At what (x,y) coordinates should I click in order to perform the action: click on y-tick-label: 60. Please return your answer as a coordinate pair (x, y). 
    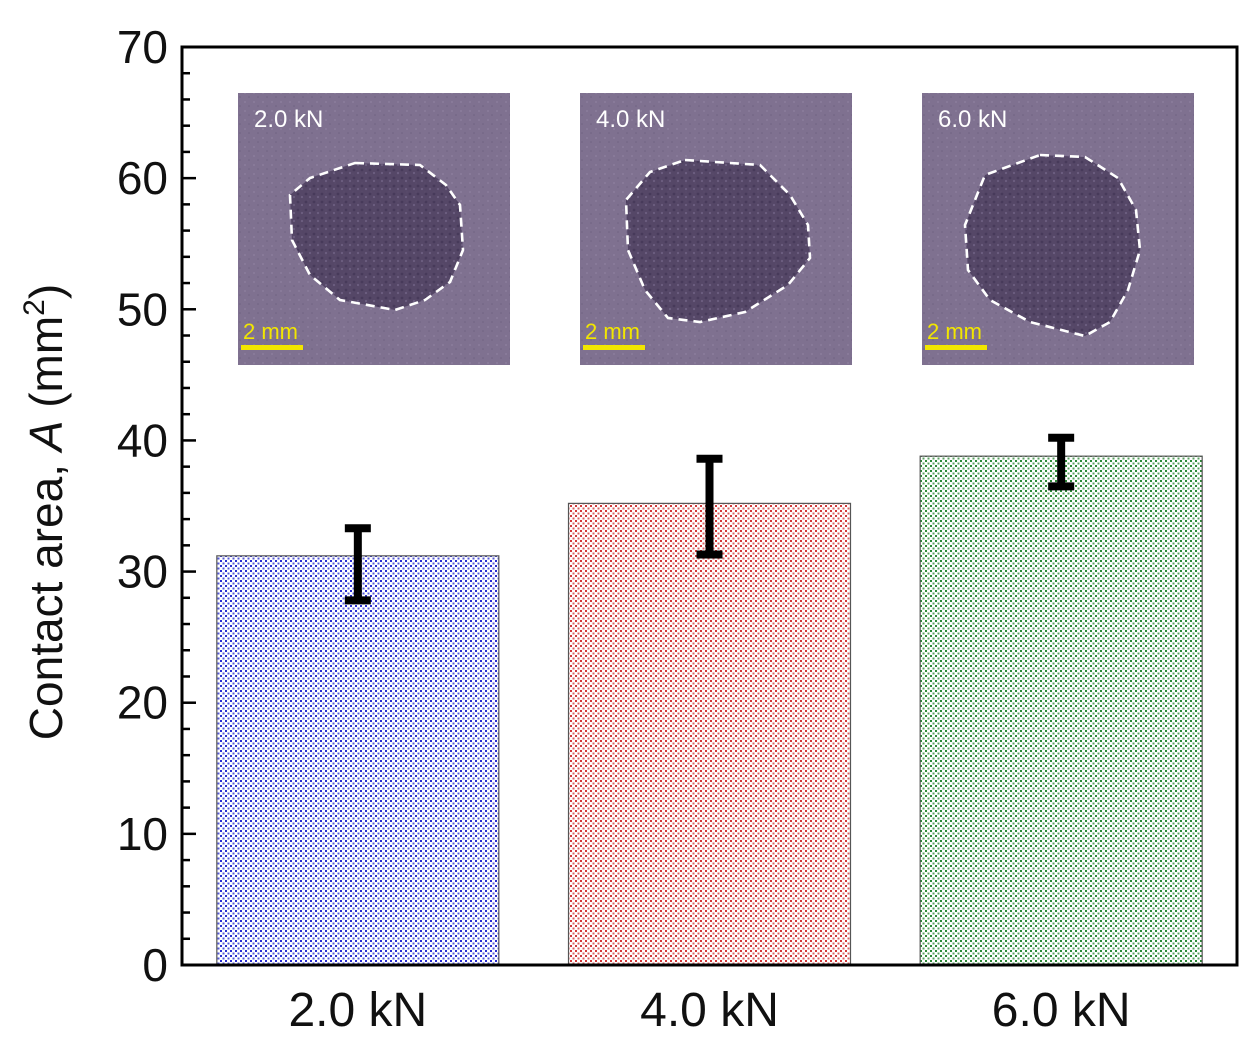
    Looking at the image, I should click on (142, 178).